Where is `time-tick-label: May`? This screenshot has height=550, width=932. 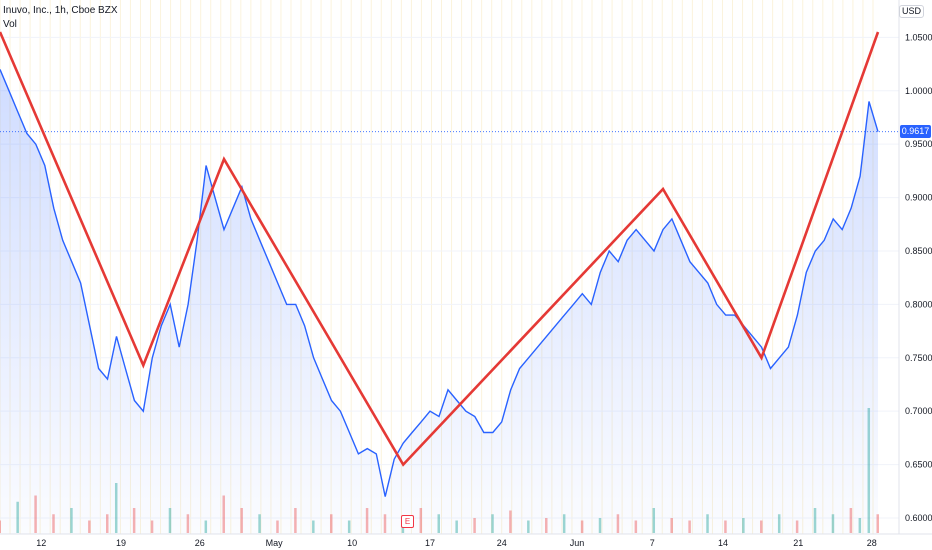
time-tick-label: May is located at coordinates (275, 543).